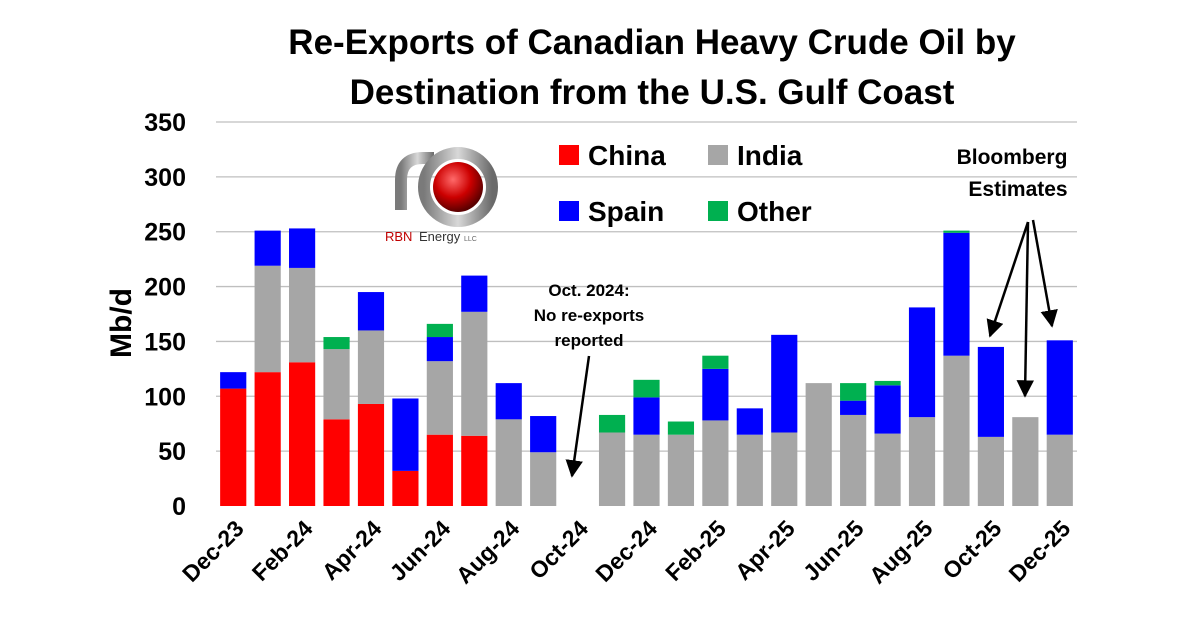  What do you see at coordinates (398, 236) in the screenshot?
I see `logo-text-rbn: RBN` at bounding box center [398, 236].